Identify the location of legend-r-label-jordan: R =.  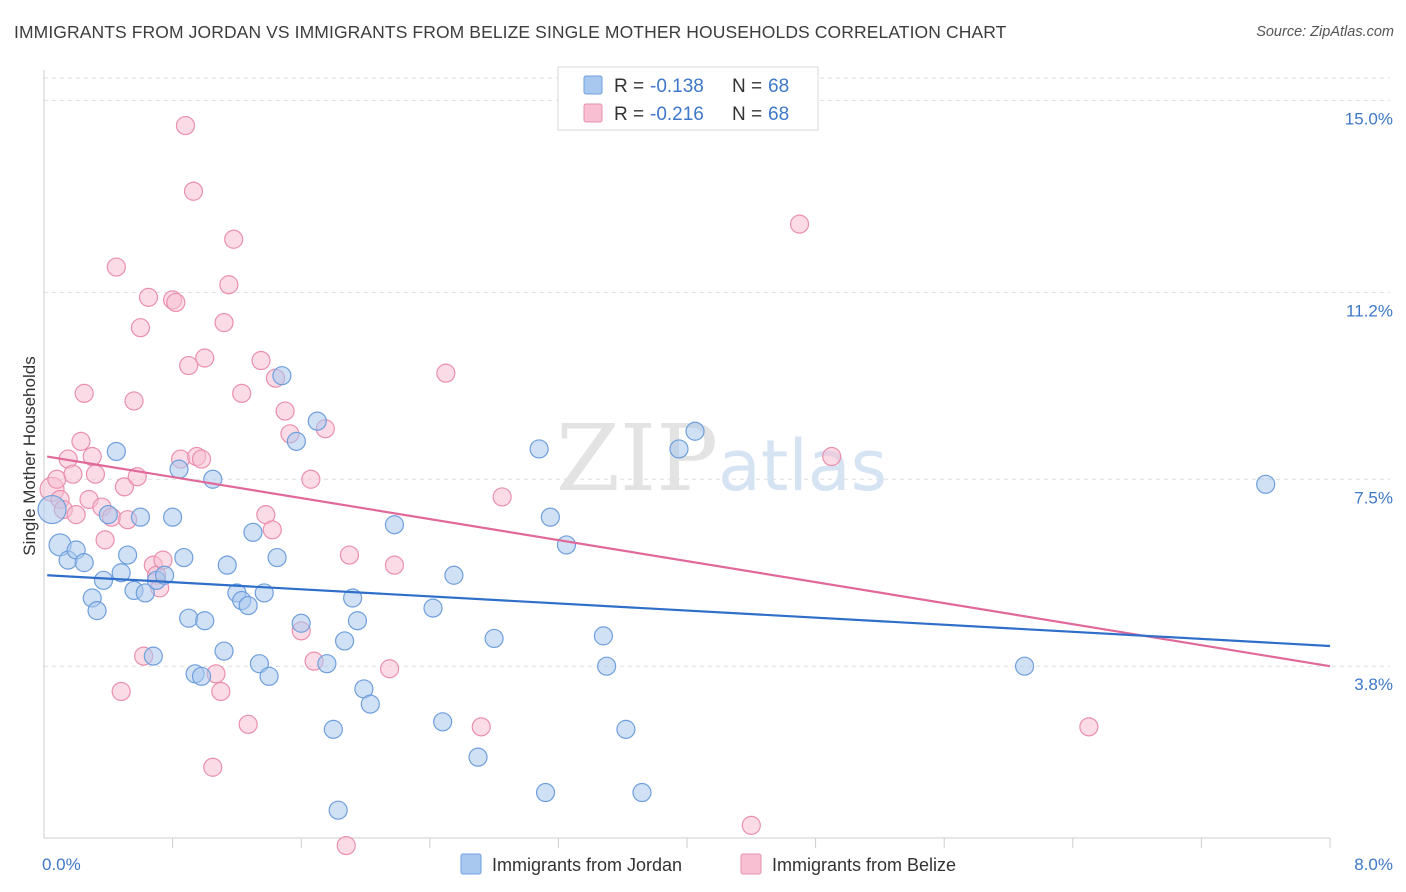
(629, 86).